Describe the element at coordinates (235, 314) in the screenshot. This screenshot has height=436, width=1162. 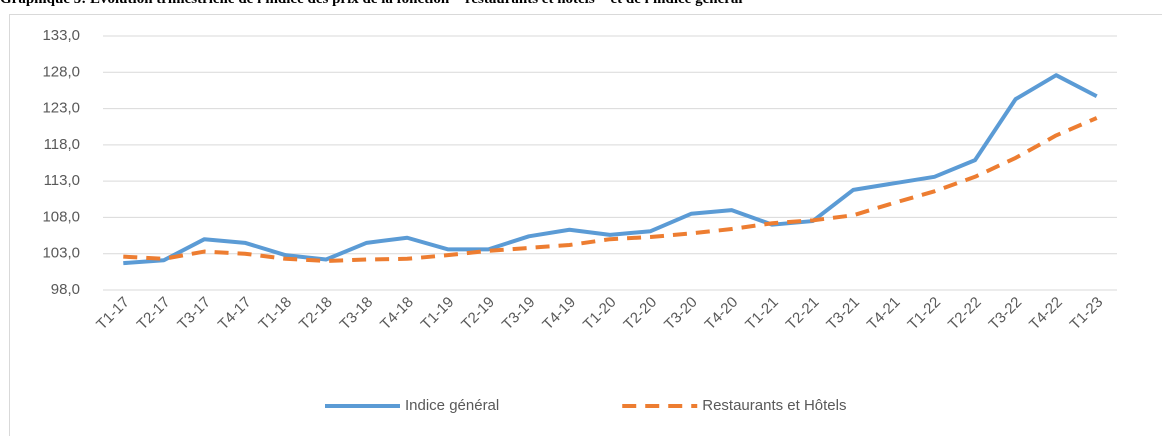
I see `x-tick-label: T4-17` at that location.